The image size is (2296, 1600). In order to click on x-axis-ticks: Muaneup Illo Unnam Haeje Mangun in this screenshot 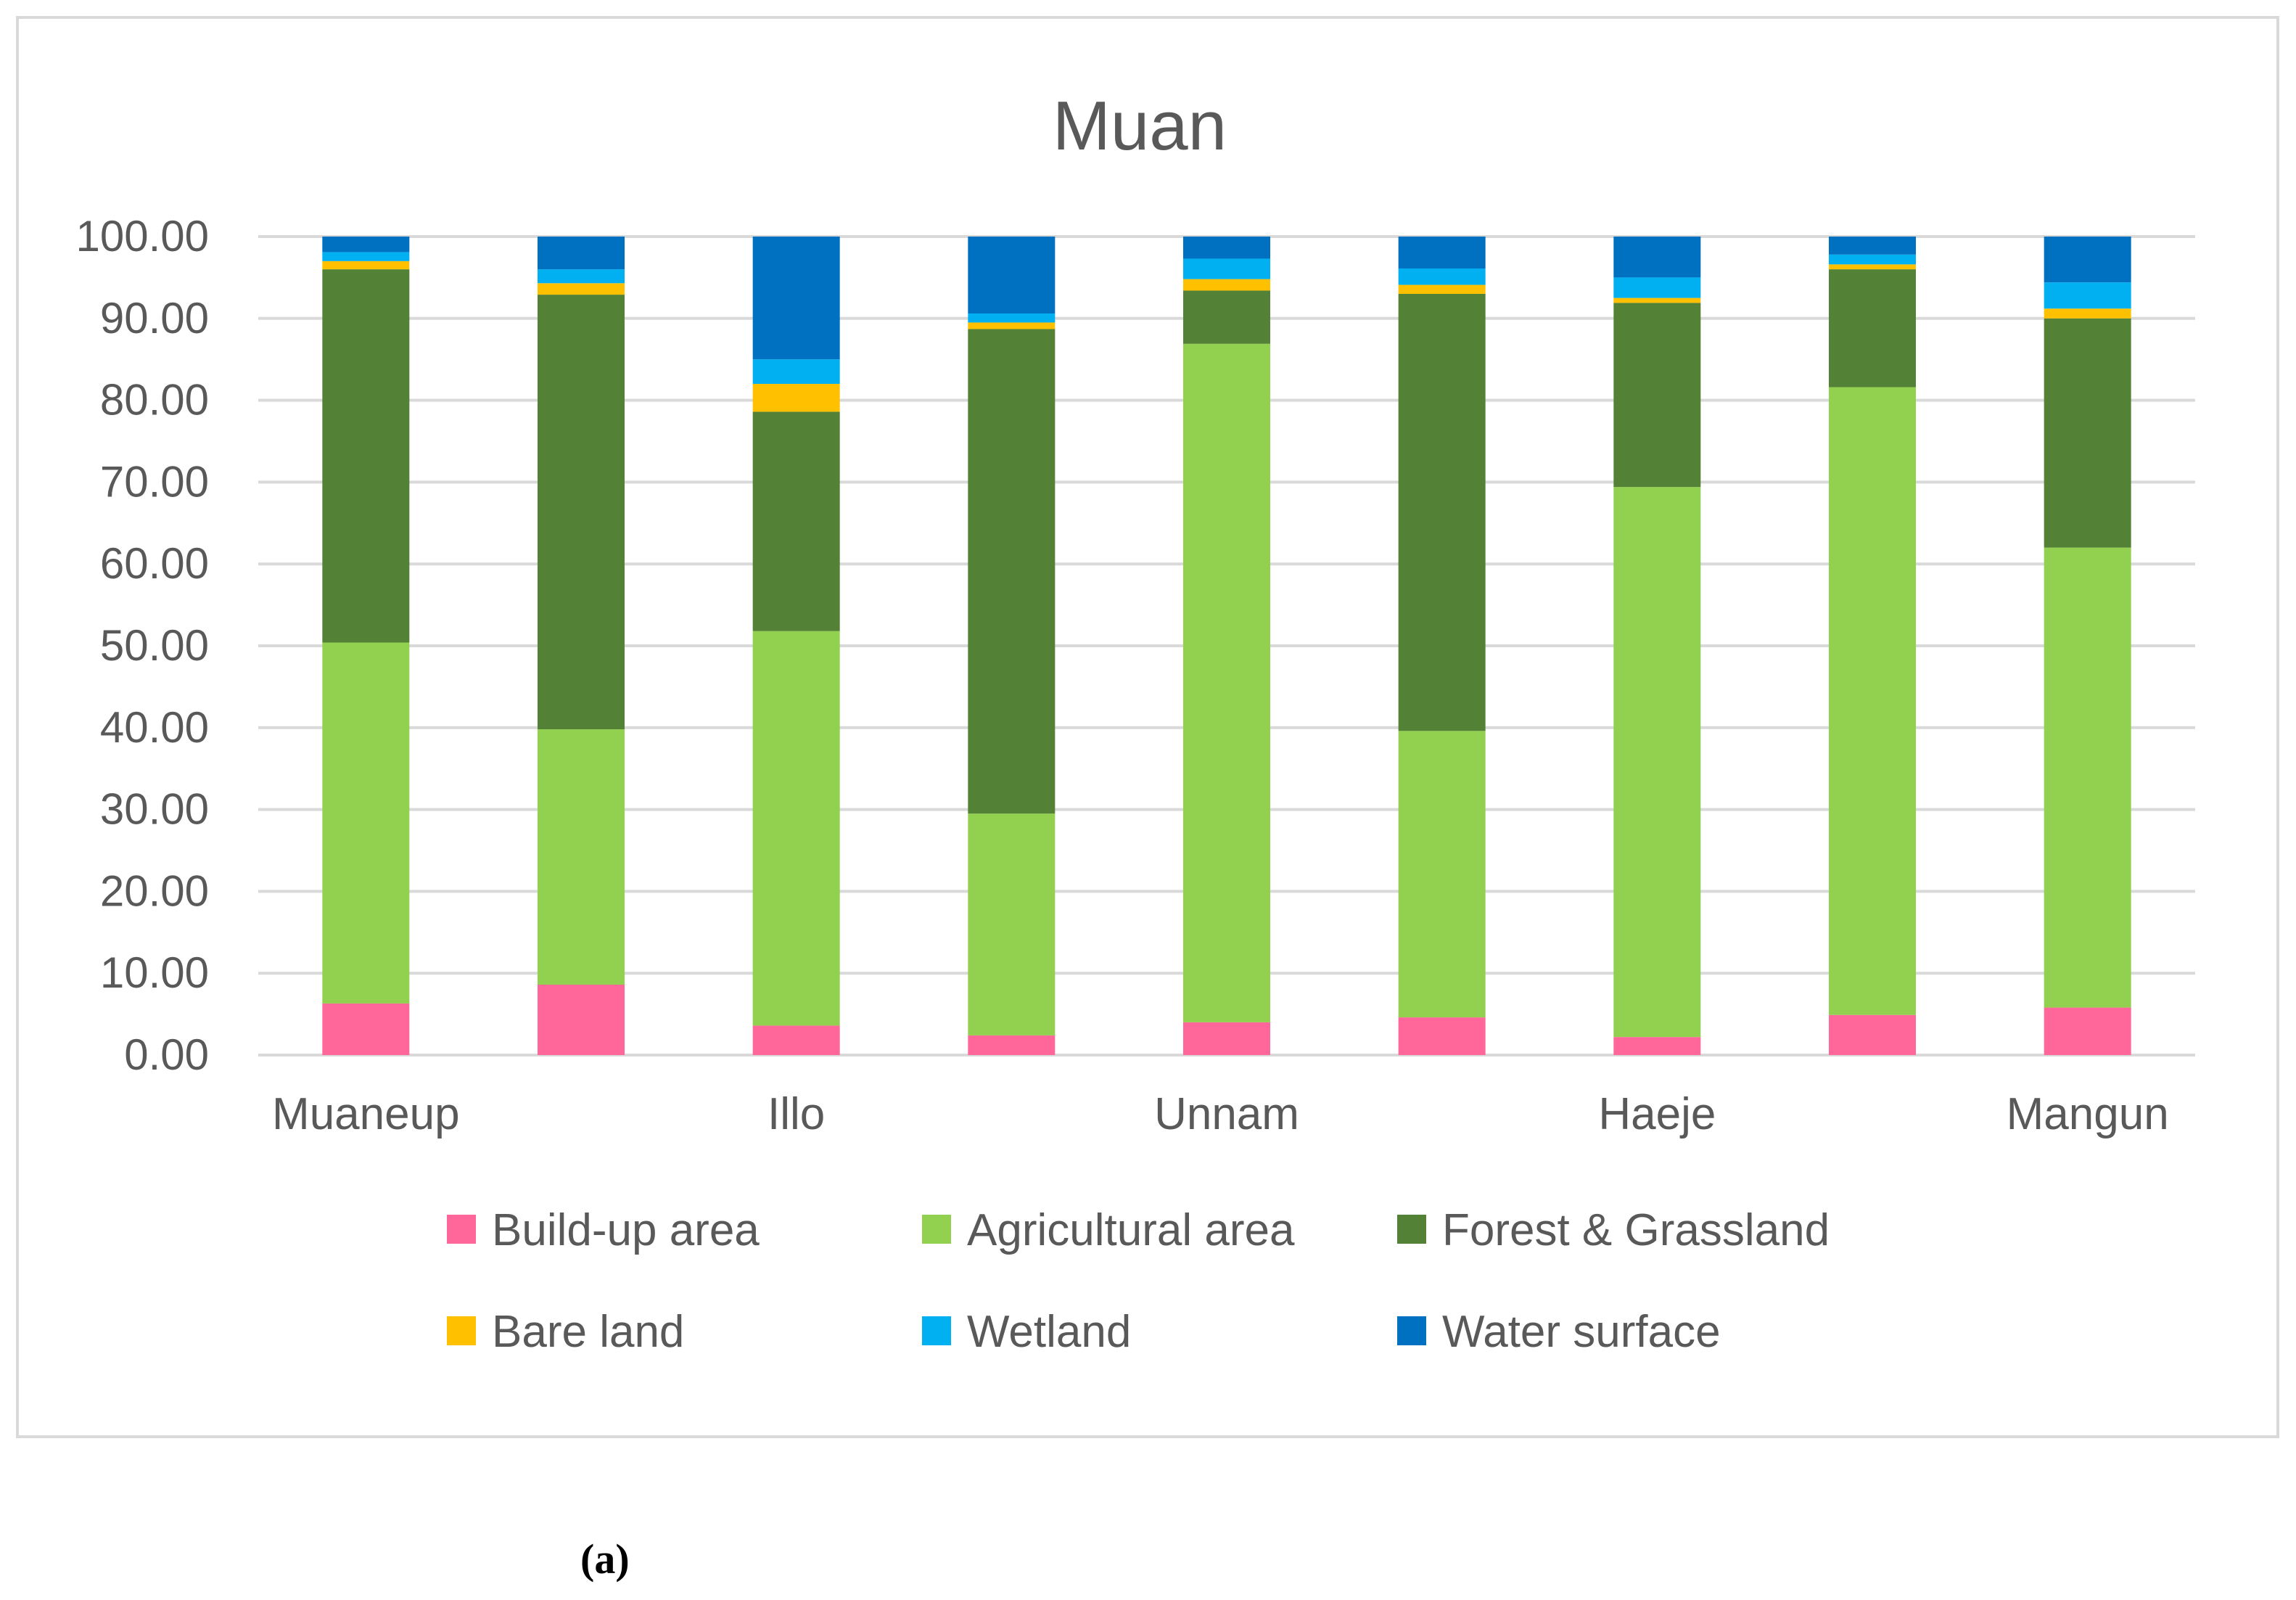, I will do `click(1220, 1114)`.